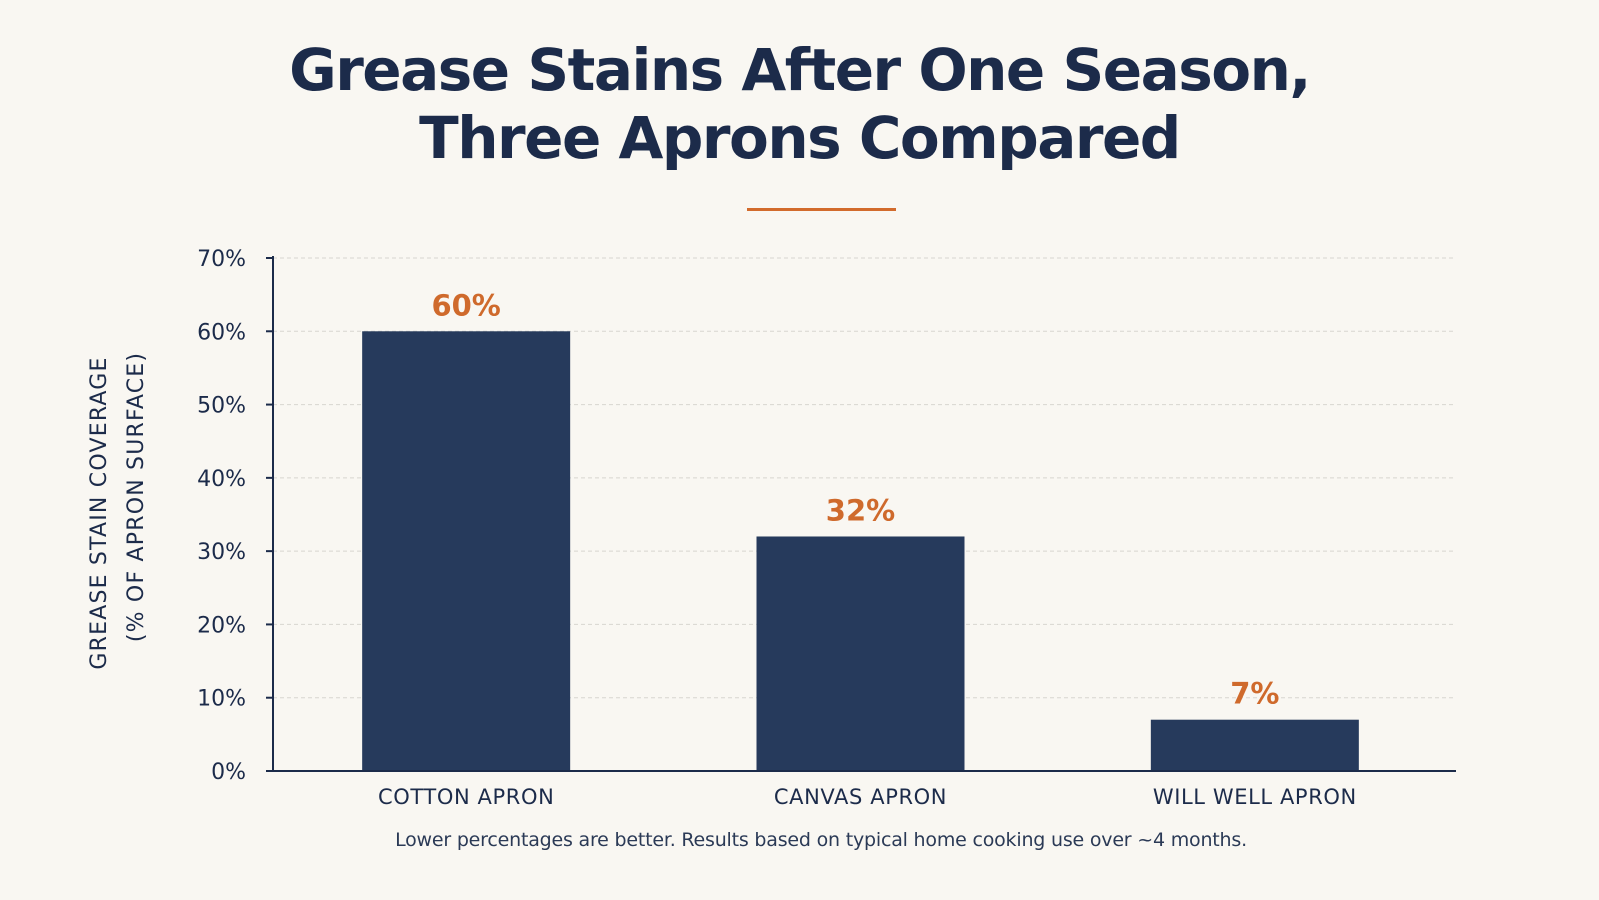  I want to click on y-tick-label: 40%, so click(221, 479).